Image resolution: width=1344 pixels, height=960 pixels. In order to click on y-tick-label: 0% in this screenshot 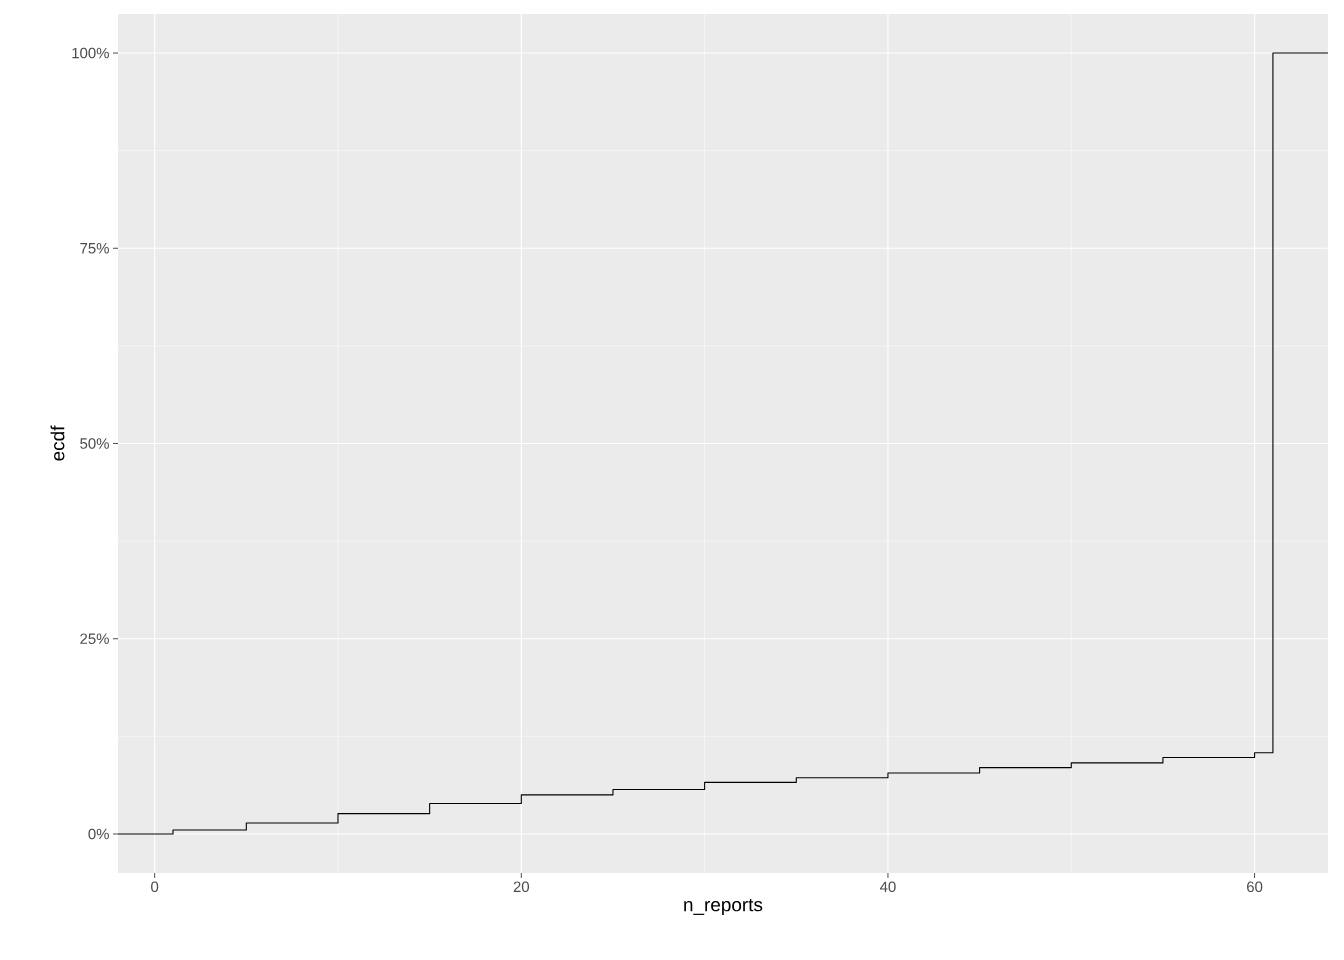, I will do `click(98, 834)`.